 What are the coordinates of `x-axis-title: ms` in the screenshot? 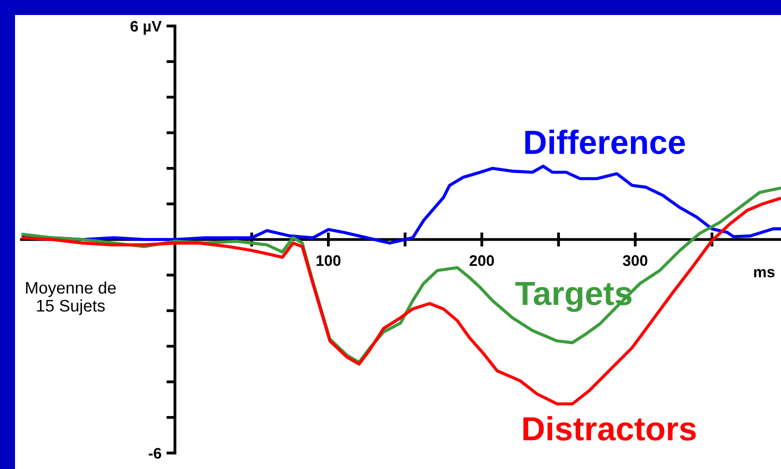 It's located at (764, 273).